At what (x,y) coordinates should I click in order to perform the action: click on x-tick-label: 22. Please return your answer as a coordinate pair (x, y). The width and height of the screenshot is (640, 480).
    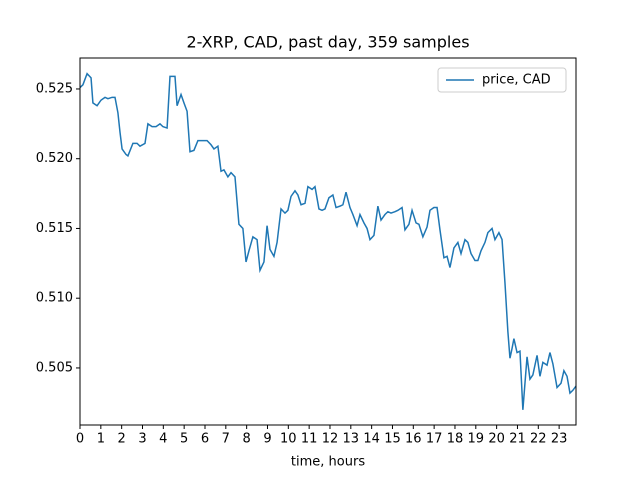
    Looking at the image, I should click on (538, 439).